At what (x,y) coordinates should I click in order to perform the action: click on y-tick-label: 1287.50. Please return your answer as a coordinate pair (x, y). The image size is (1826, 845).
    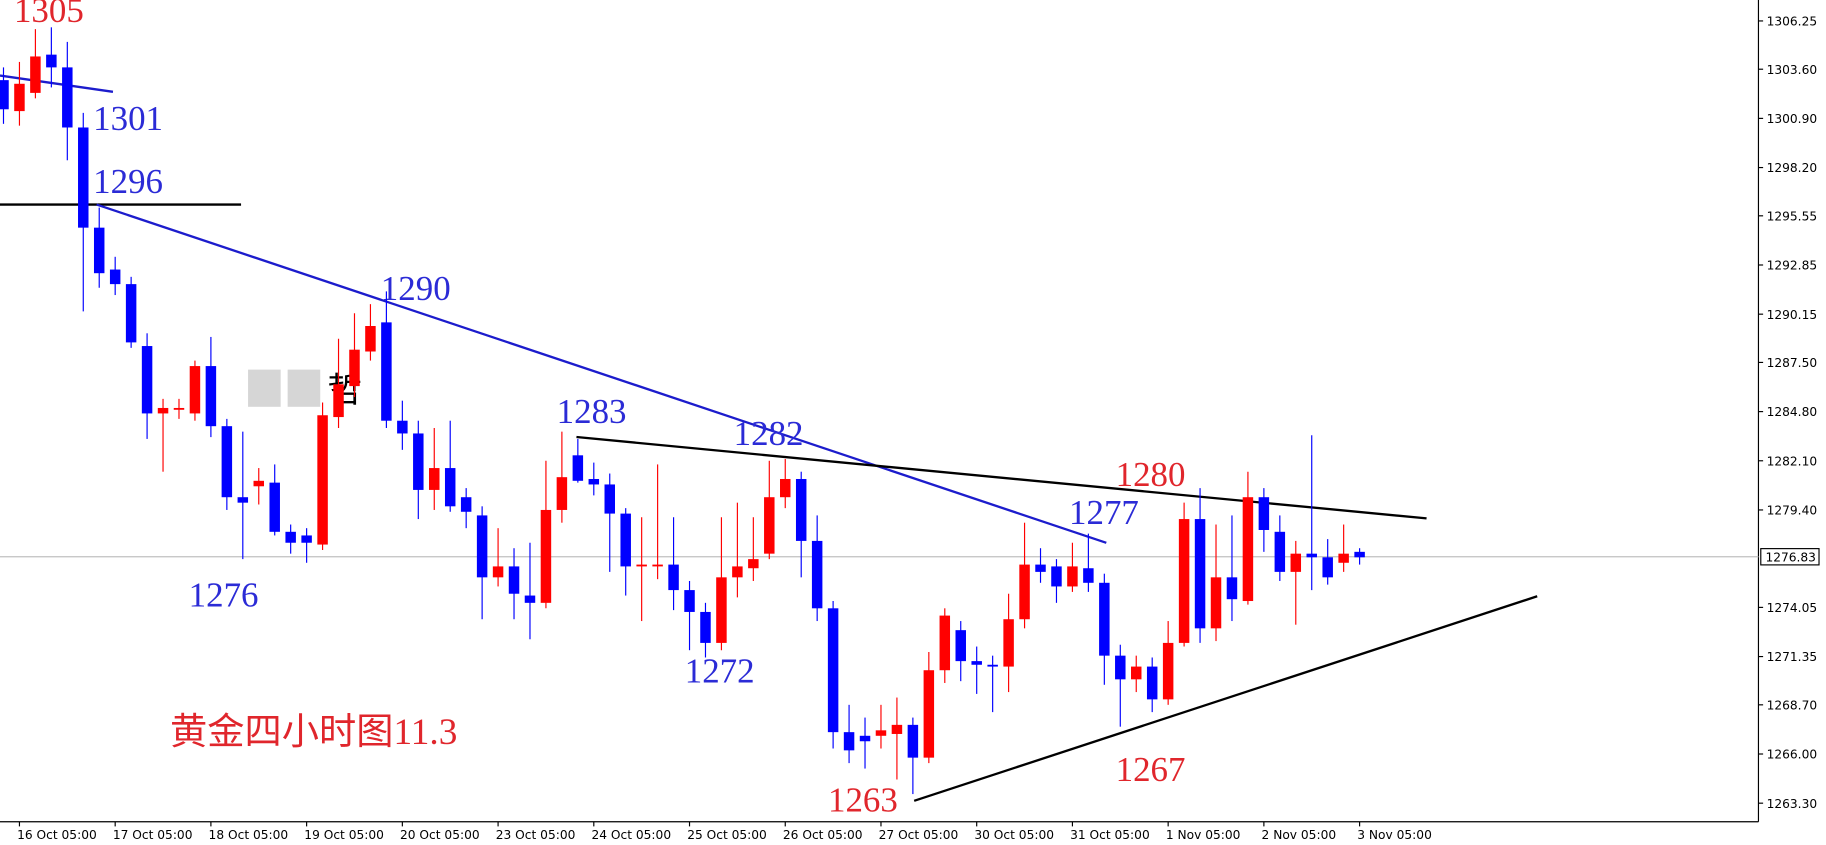
    Looking at the image, I should click on (1792, 363).